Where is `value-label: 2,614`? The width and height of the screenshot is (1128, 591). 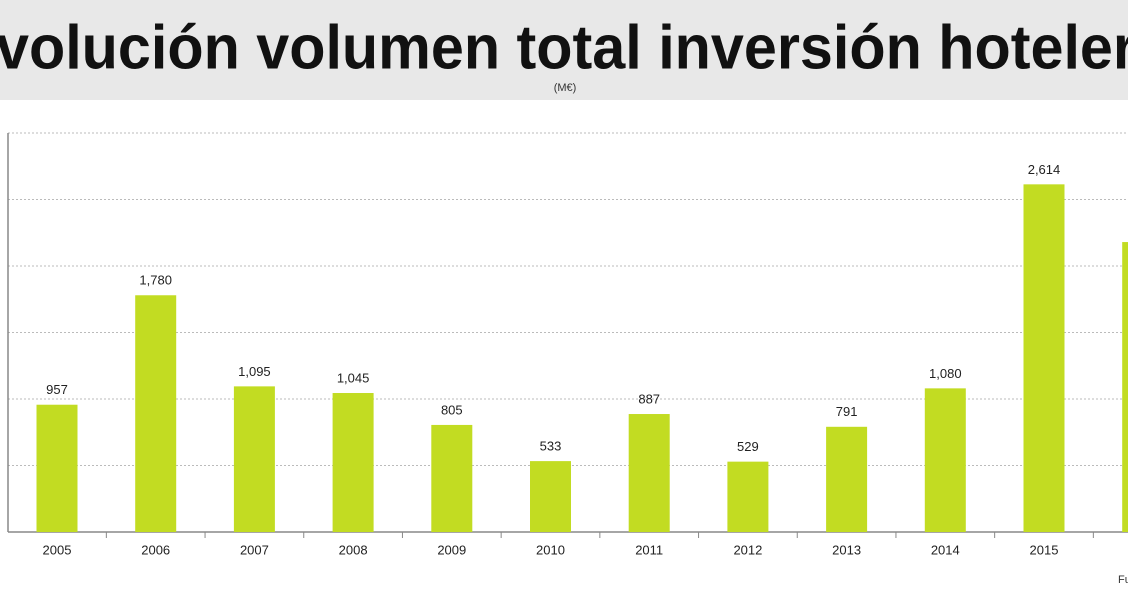
value-label: 2,614 is located at coordinates (1044, 169).